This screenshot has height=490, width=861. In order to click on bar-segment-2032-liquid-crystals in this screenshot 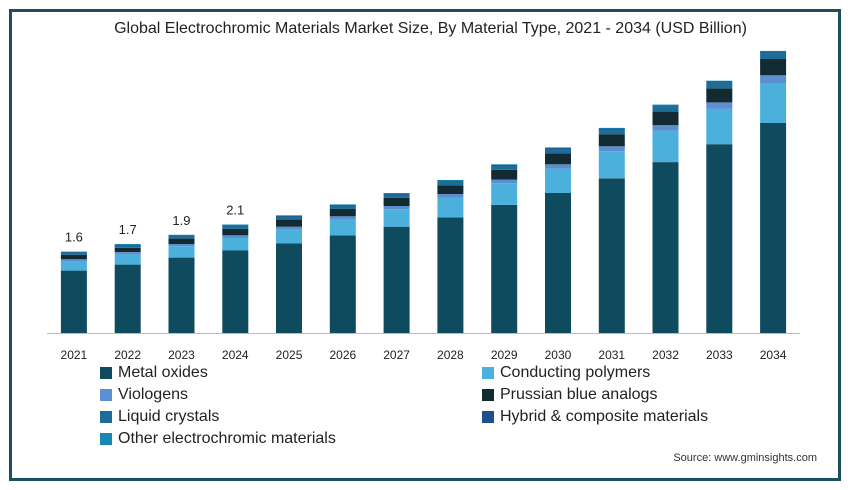, I will do `click(665, 108)`.